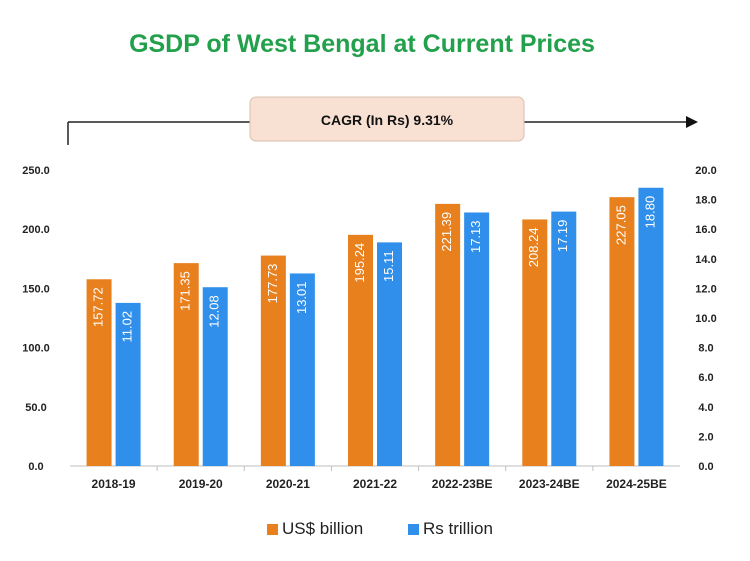 The width and height of the screenshot is (750, 561). Describe the element at coordinates (201, 484) in the screenshot. I see `x-tick-label: 2019-20` at that location.